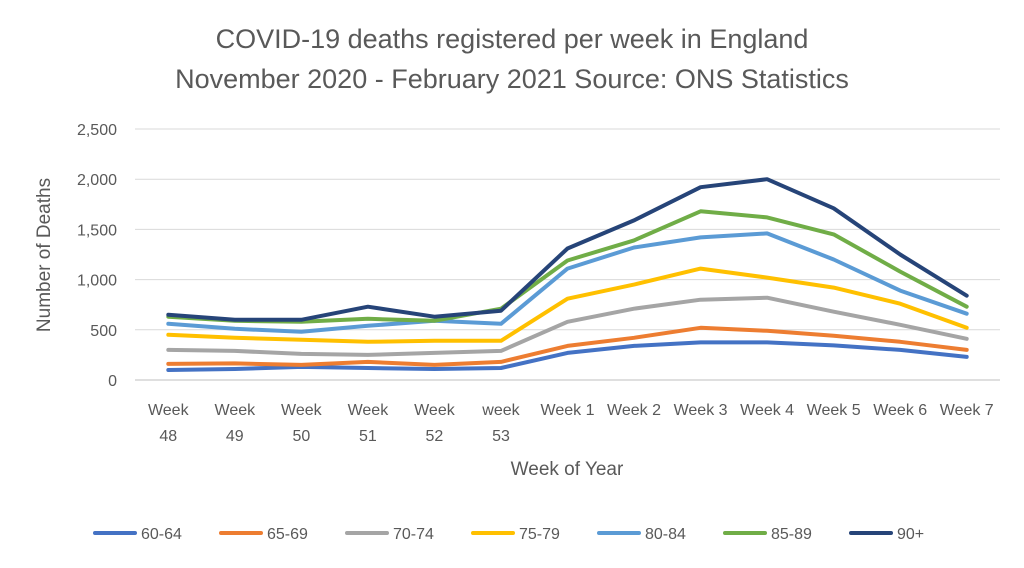 The image size is (1024, 568). I want to click on x-tick-label-line: Week 5, so click(834, 410).